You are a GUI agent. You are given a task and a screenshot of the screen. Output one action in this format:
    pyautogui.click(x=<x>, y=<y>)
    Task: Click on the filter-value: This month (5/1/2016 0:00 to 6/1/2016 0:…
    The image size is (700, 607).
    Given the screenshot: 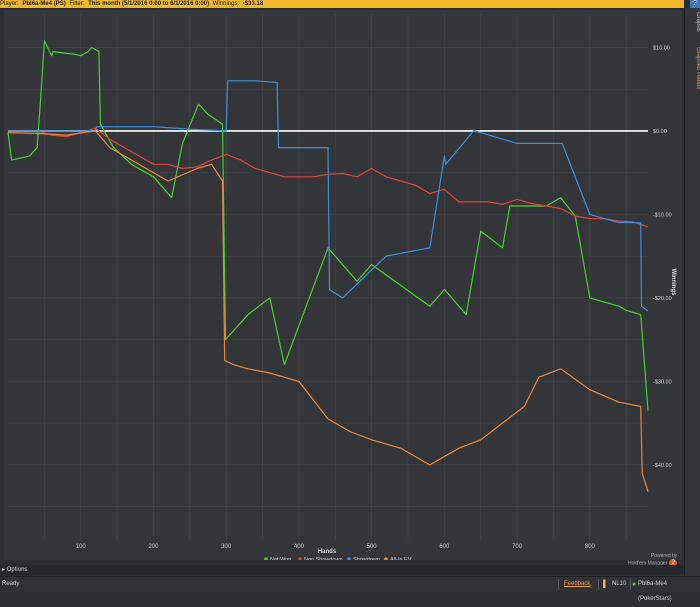 What is the action you would take?
    pyautogui.click(x=149, y=4)
    